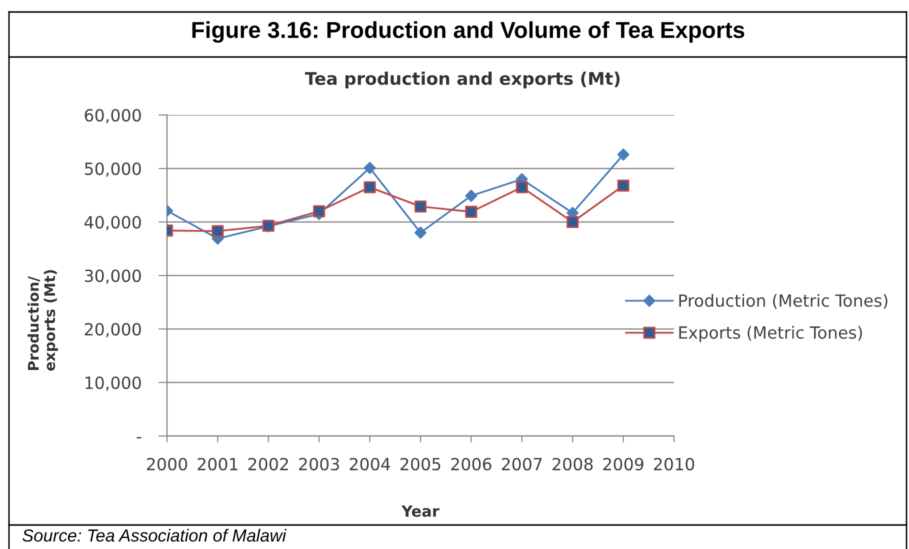 This screenshot has height=549, width=909. I want to click on chart-title: Figure 3.16: Production and Volume of Tea Exports, so click(468, 32).